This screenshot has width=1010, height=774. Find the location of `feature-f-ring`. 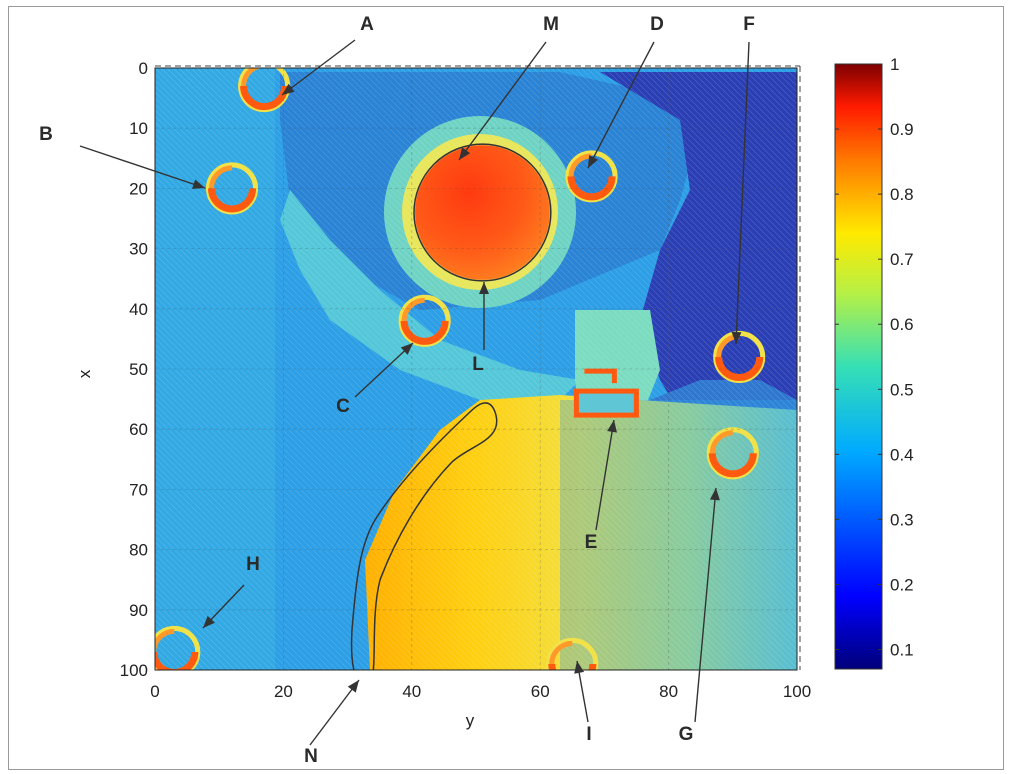

feature-f-ring is located at coordinates (739, 368).